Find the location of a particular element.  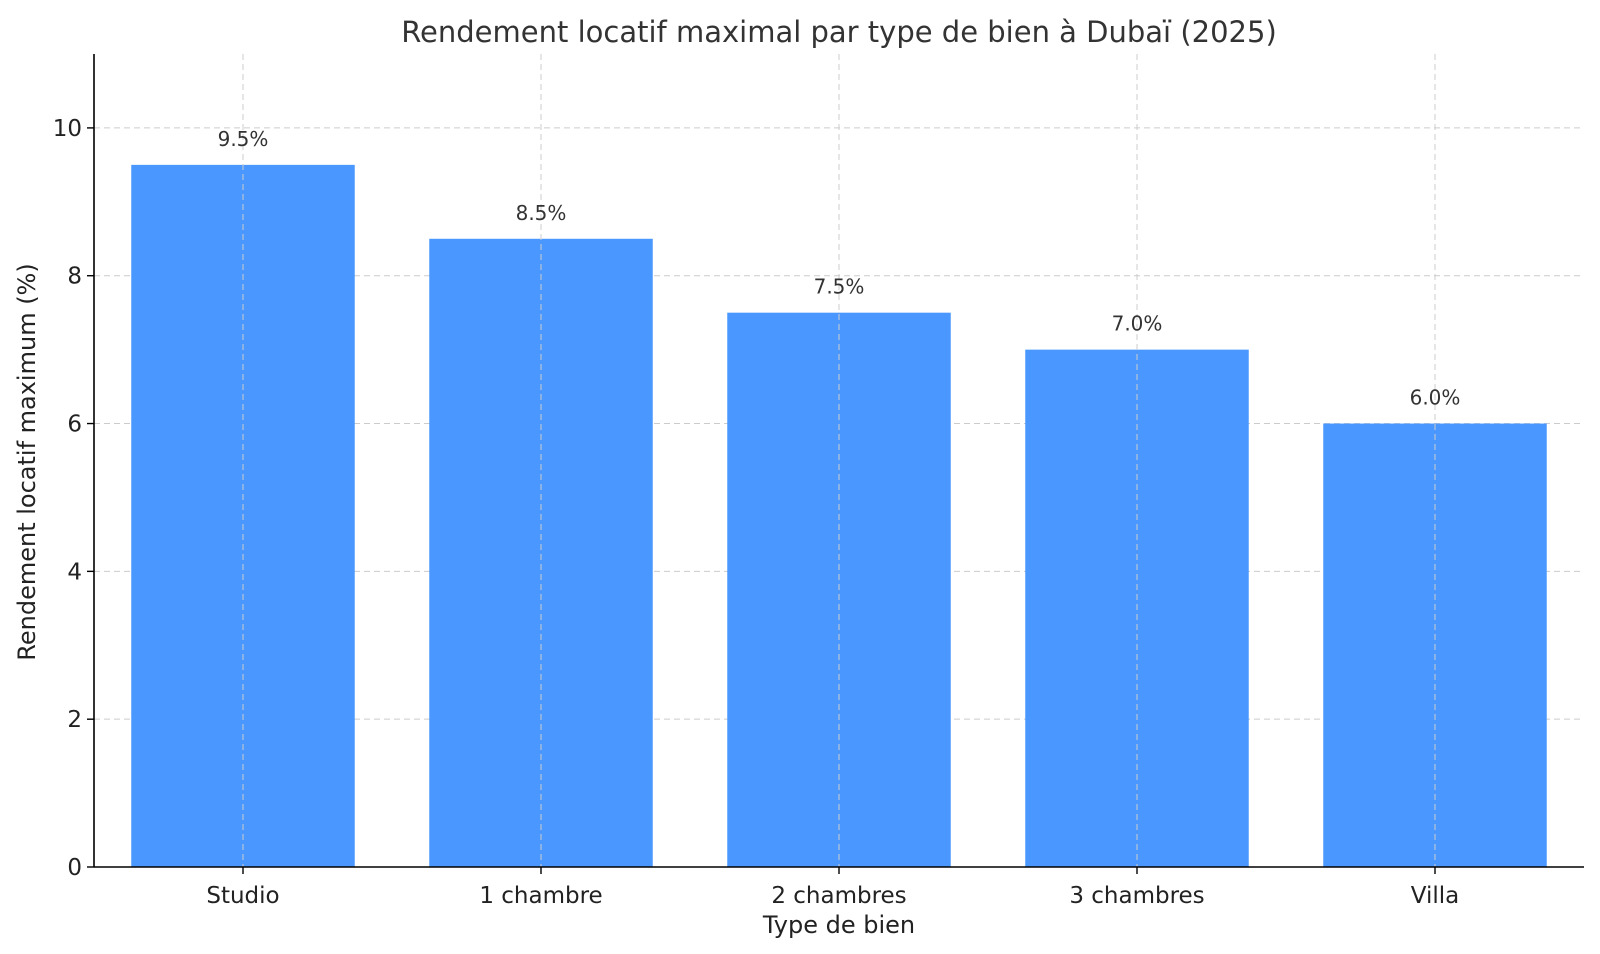

x-tick-label: 3 chambres is located at coordinates (1136, 896).